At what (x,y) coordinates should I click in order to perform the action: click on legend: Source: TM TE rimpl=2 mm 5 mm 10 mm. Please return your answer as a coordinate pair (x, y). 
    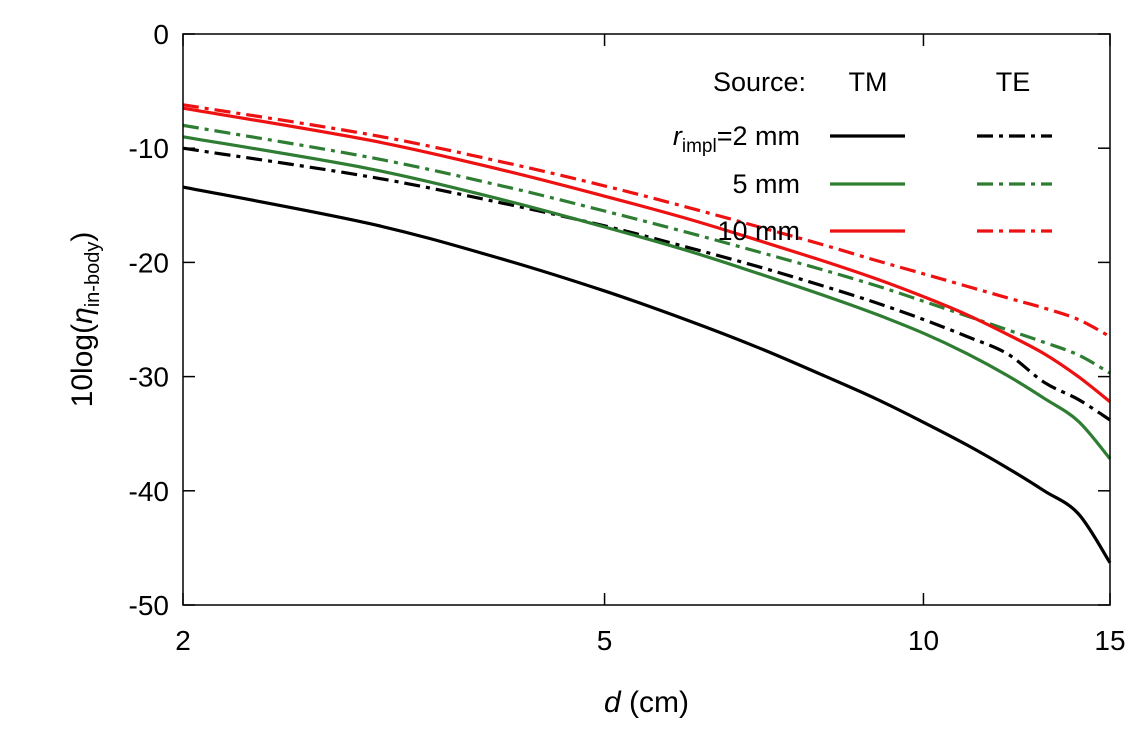
    Looking at the image, I should click on (862, 156).